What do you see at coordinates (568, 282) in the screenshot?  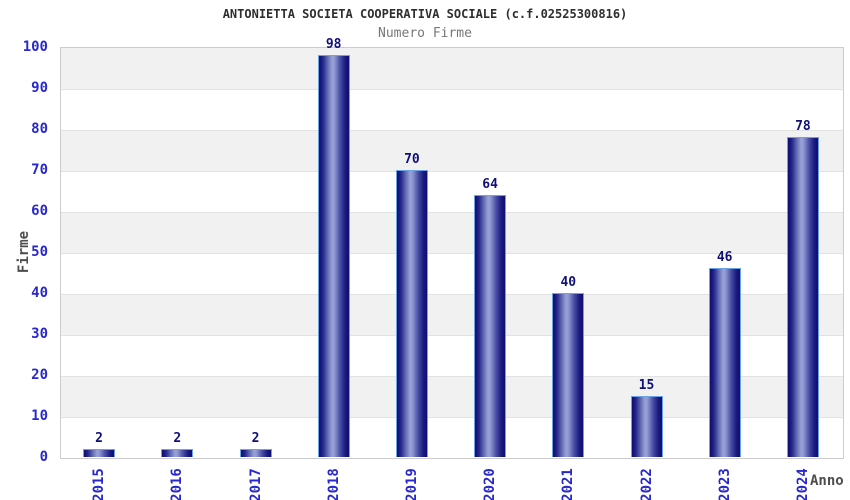 I see `bar-value-label: 40` at bounding box center [568, 282].